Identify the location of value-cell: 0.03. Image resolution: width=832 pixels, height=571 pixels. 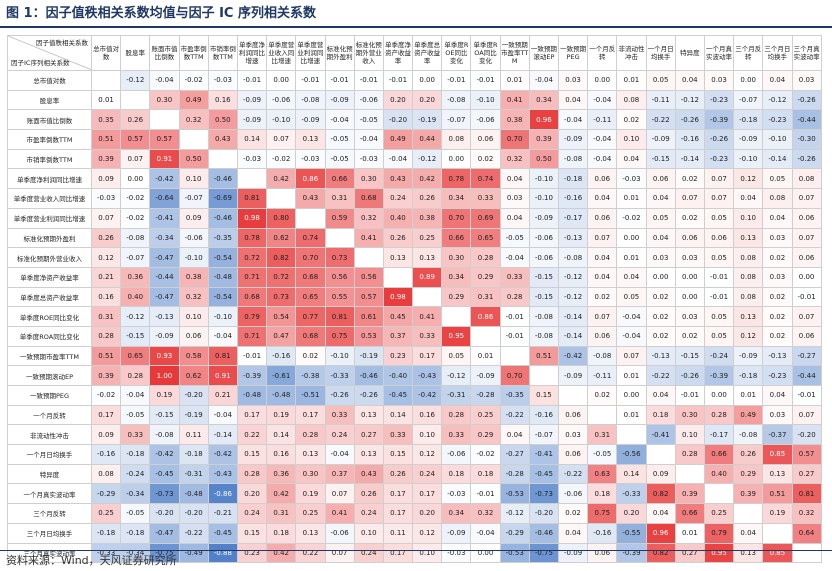
(719, 80).